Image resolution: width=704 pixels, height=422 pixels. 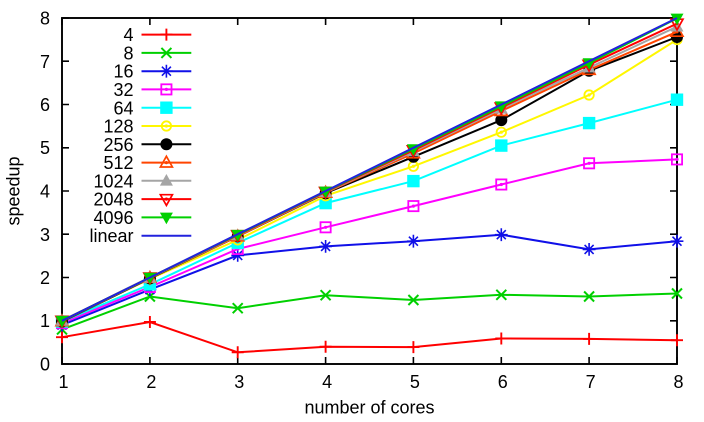 What do you see at coordinates (113, 200) in the screenshot?
I see `svg-text: 2048` at bounding box center [113, 200].